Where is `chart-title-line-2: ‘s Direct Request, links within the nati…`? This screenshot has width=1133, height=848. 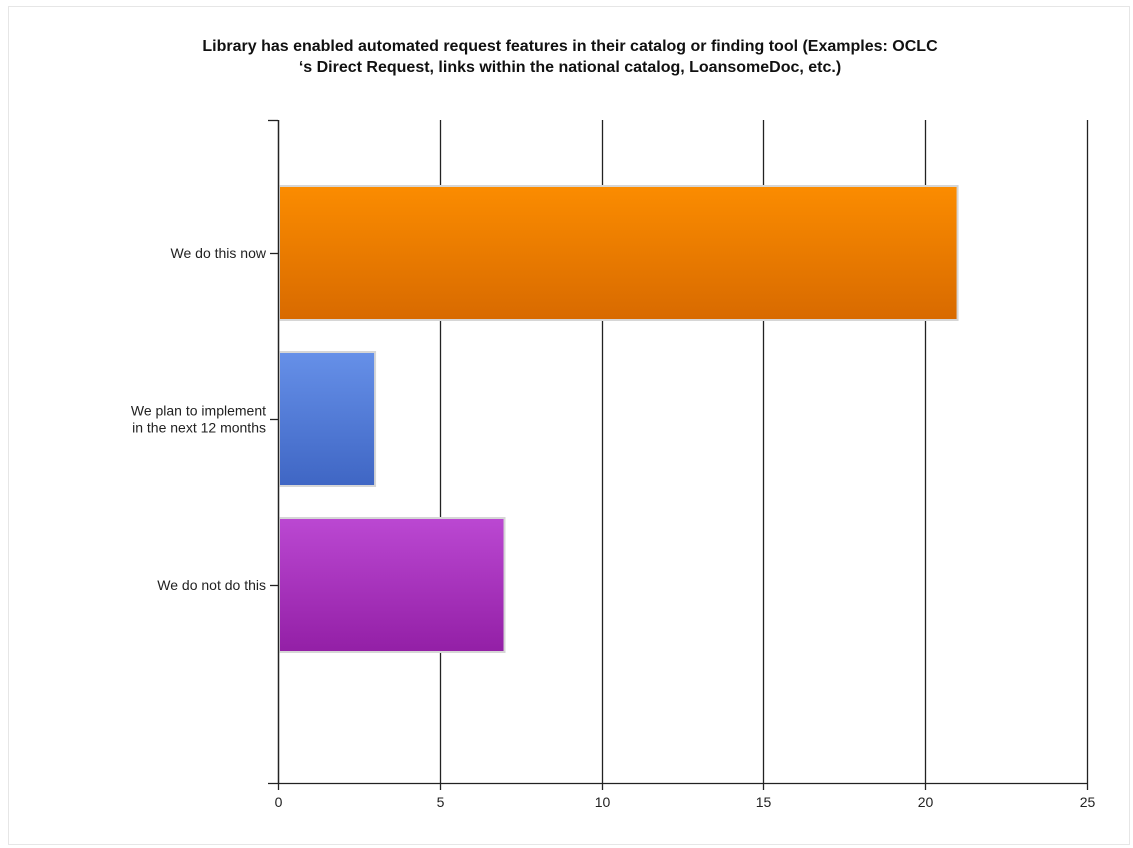
chart-title-line-2: ‘s Direct Request, links within the nati… is located at coordinates (570, 67).